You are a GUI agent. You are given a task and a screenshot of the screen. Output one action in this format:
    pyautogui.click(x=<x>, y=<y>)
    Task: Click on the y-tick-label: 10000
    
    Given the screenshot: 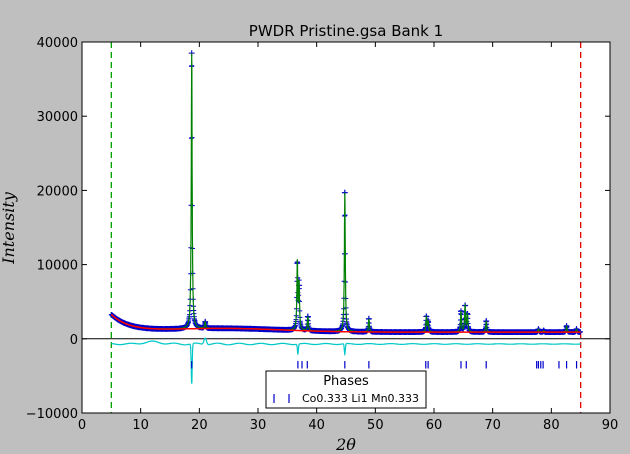 What is the action you would take?
    pyautogui.click(x=57, y=266)
    